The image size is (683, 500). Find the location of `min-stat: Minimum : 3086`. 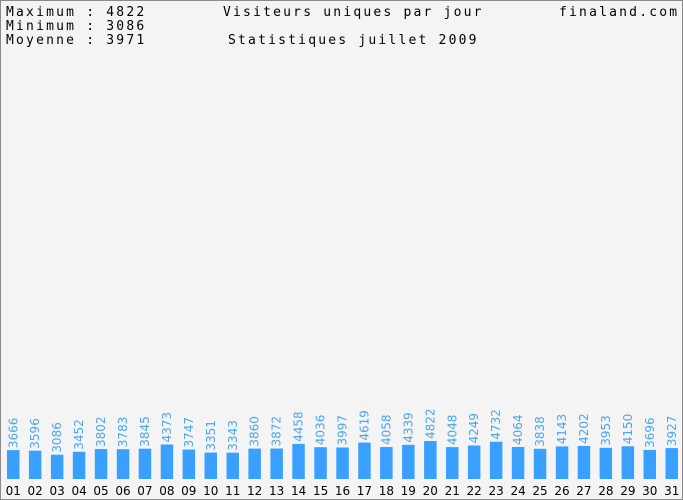

min-stat: Minimum : 3086 is located at coordinates (76, 26).